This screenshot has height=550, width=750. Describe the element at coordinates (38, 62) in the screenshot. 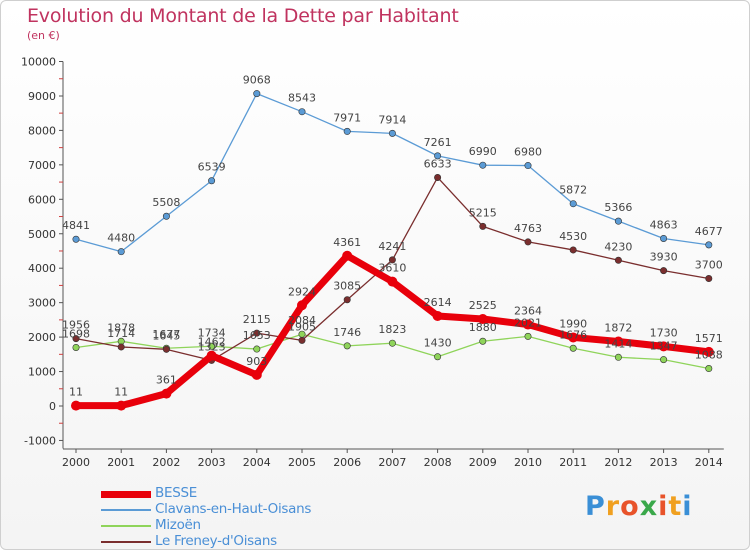

I see `y-tick-label: 10000` at that location.